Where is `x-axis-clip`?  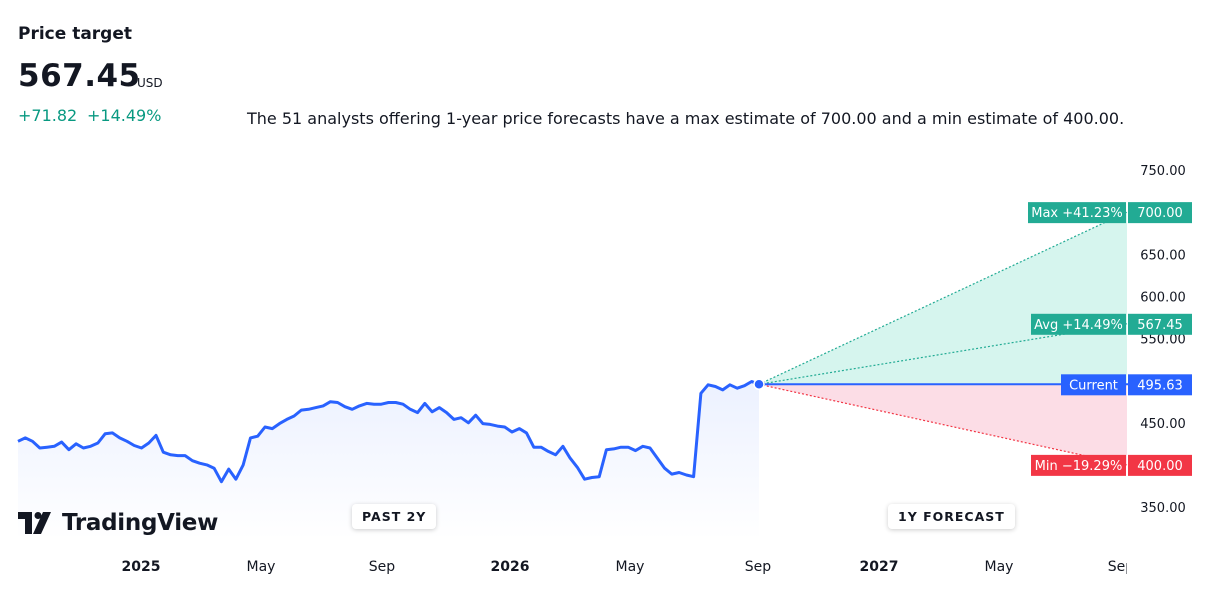 x-axis-clip is located at coordinates (1168, 565).